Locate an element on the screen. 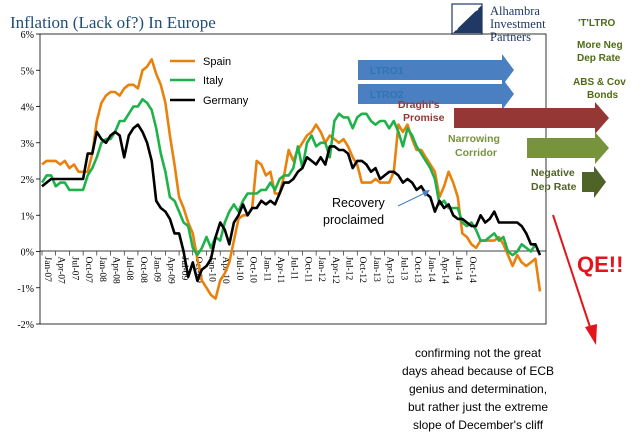 This screenshot has height=441, width=641. x-tick-label: Jul-07 is located at coordinates (74, 269).